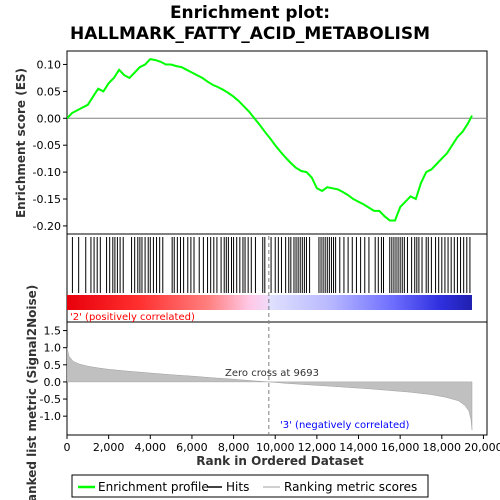 The image size is (500, 500). What do you see at coordinates (49, 91) in the screenshot?
I see `es-y-tick-label: 0.05` at bounding box center [49, 91].